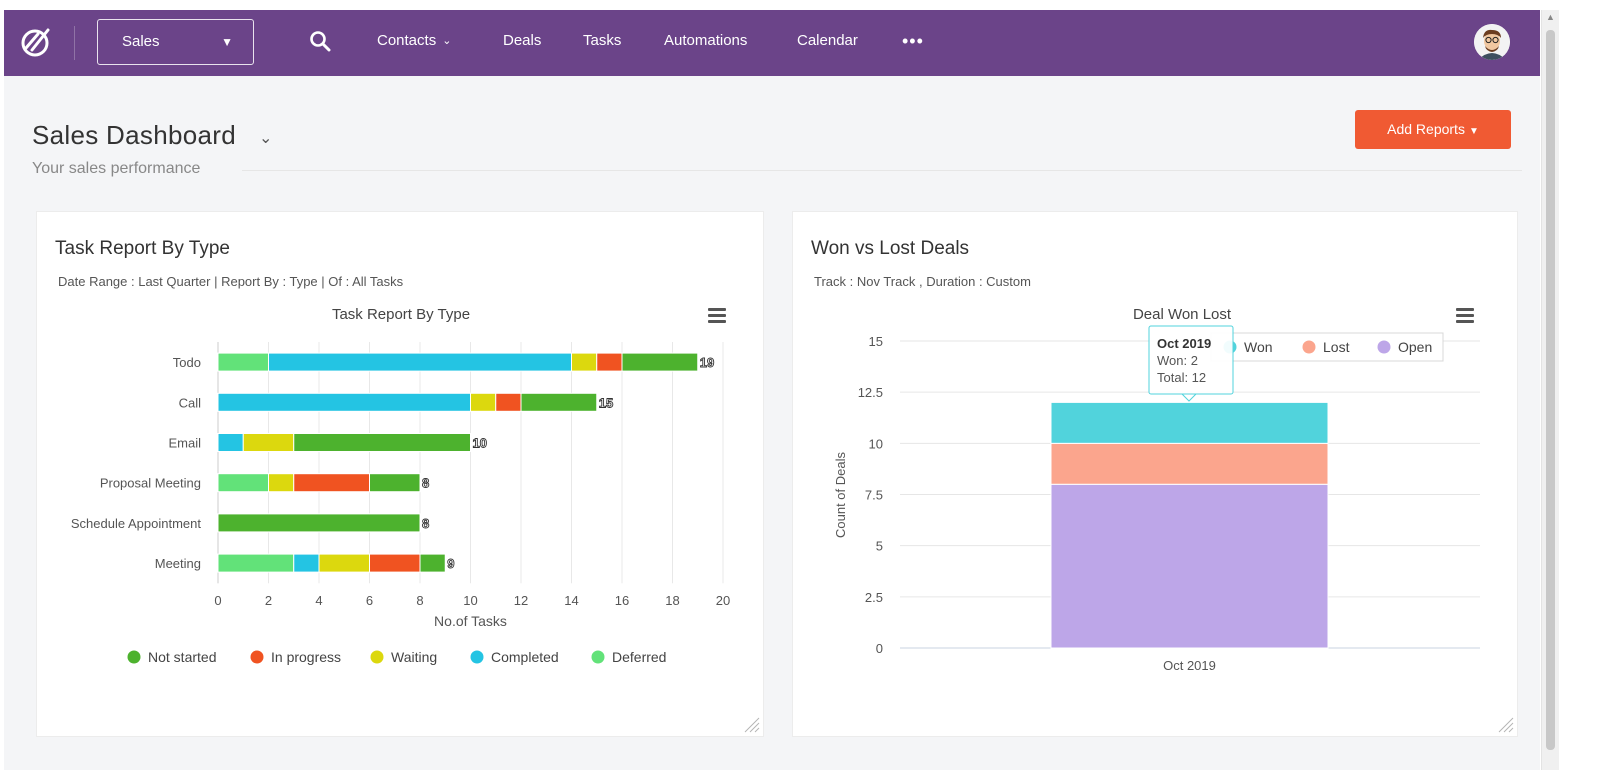 This screenshot has width=1600, height=770. What do you see at coordinates (136, 523) in the screenshot?
I see `category-label: Schedule Appointment` at bounding box center [136, 523].